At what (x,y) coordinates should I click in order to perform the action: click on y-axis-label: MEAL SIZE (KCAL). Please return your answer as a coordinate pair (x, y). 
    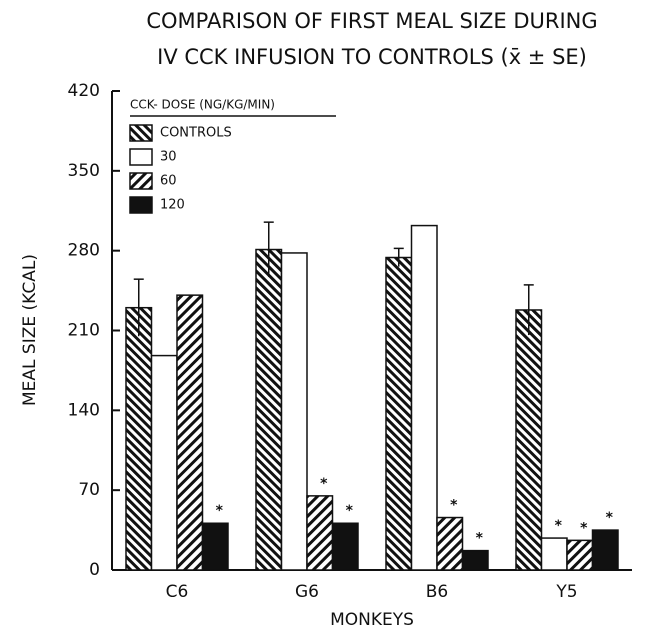
    Looking at the image, I should click on (30, 330).